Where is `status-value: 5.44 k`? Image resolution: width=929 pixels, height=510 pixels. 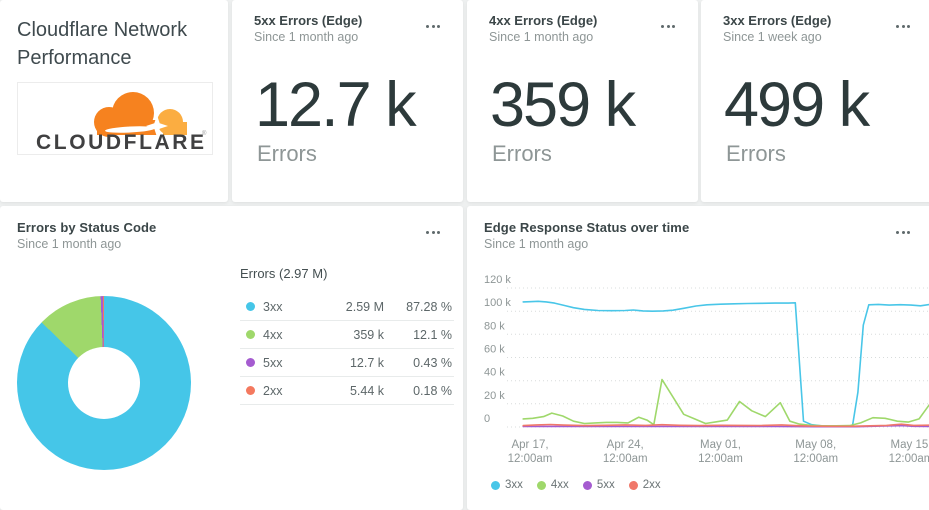
status-value: 5.44 k is located at coordinates (366, 390).